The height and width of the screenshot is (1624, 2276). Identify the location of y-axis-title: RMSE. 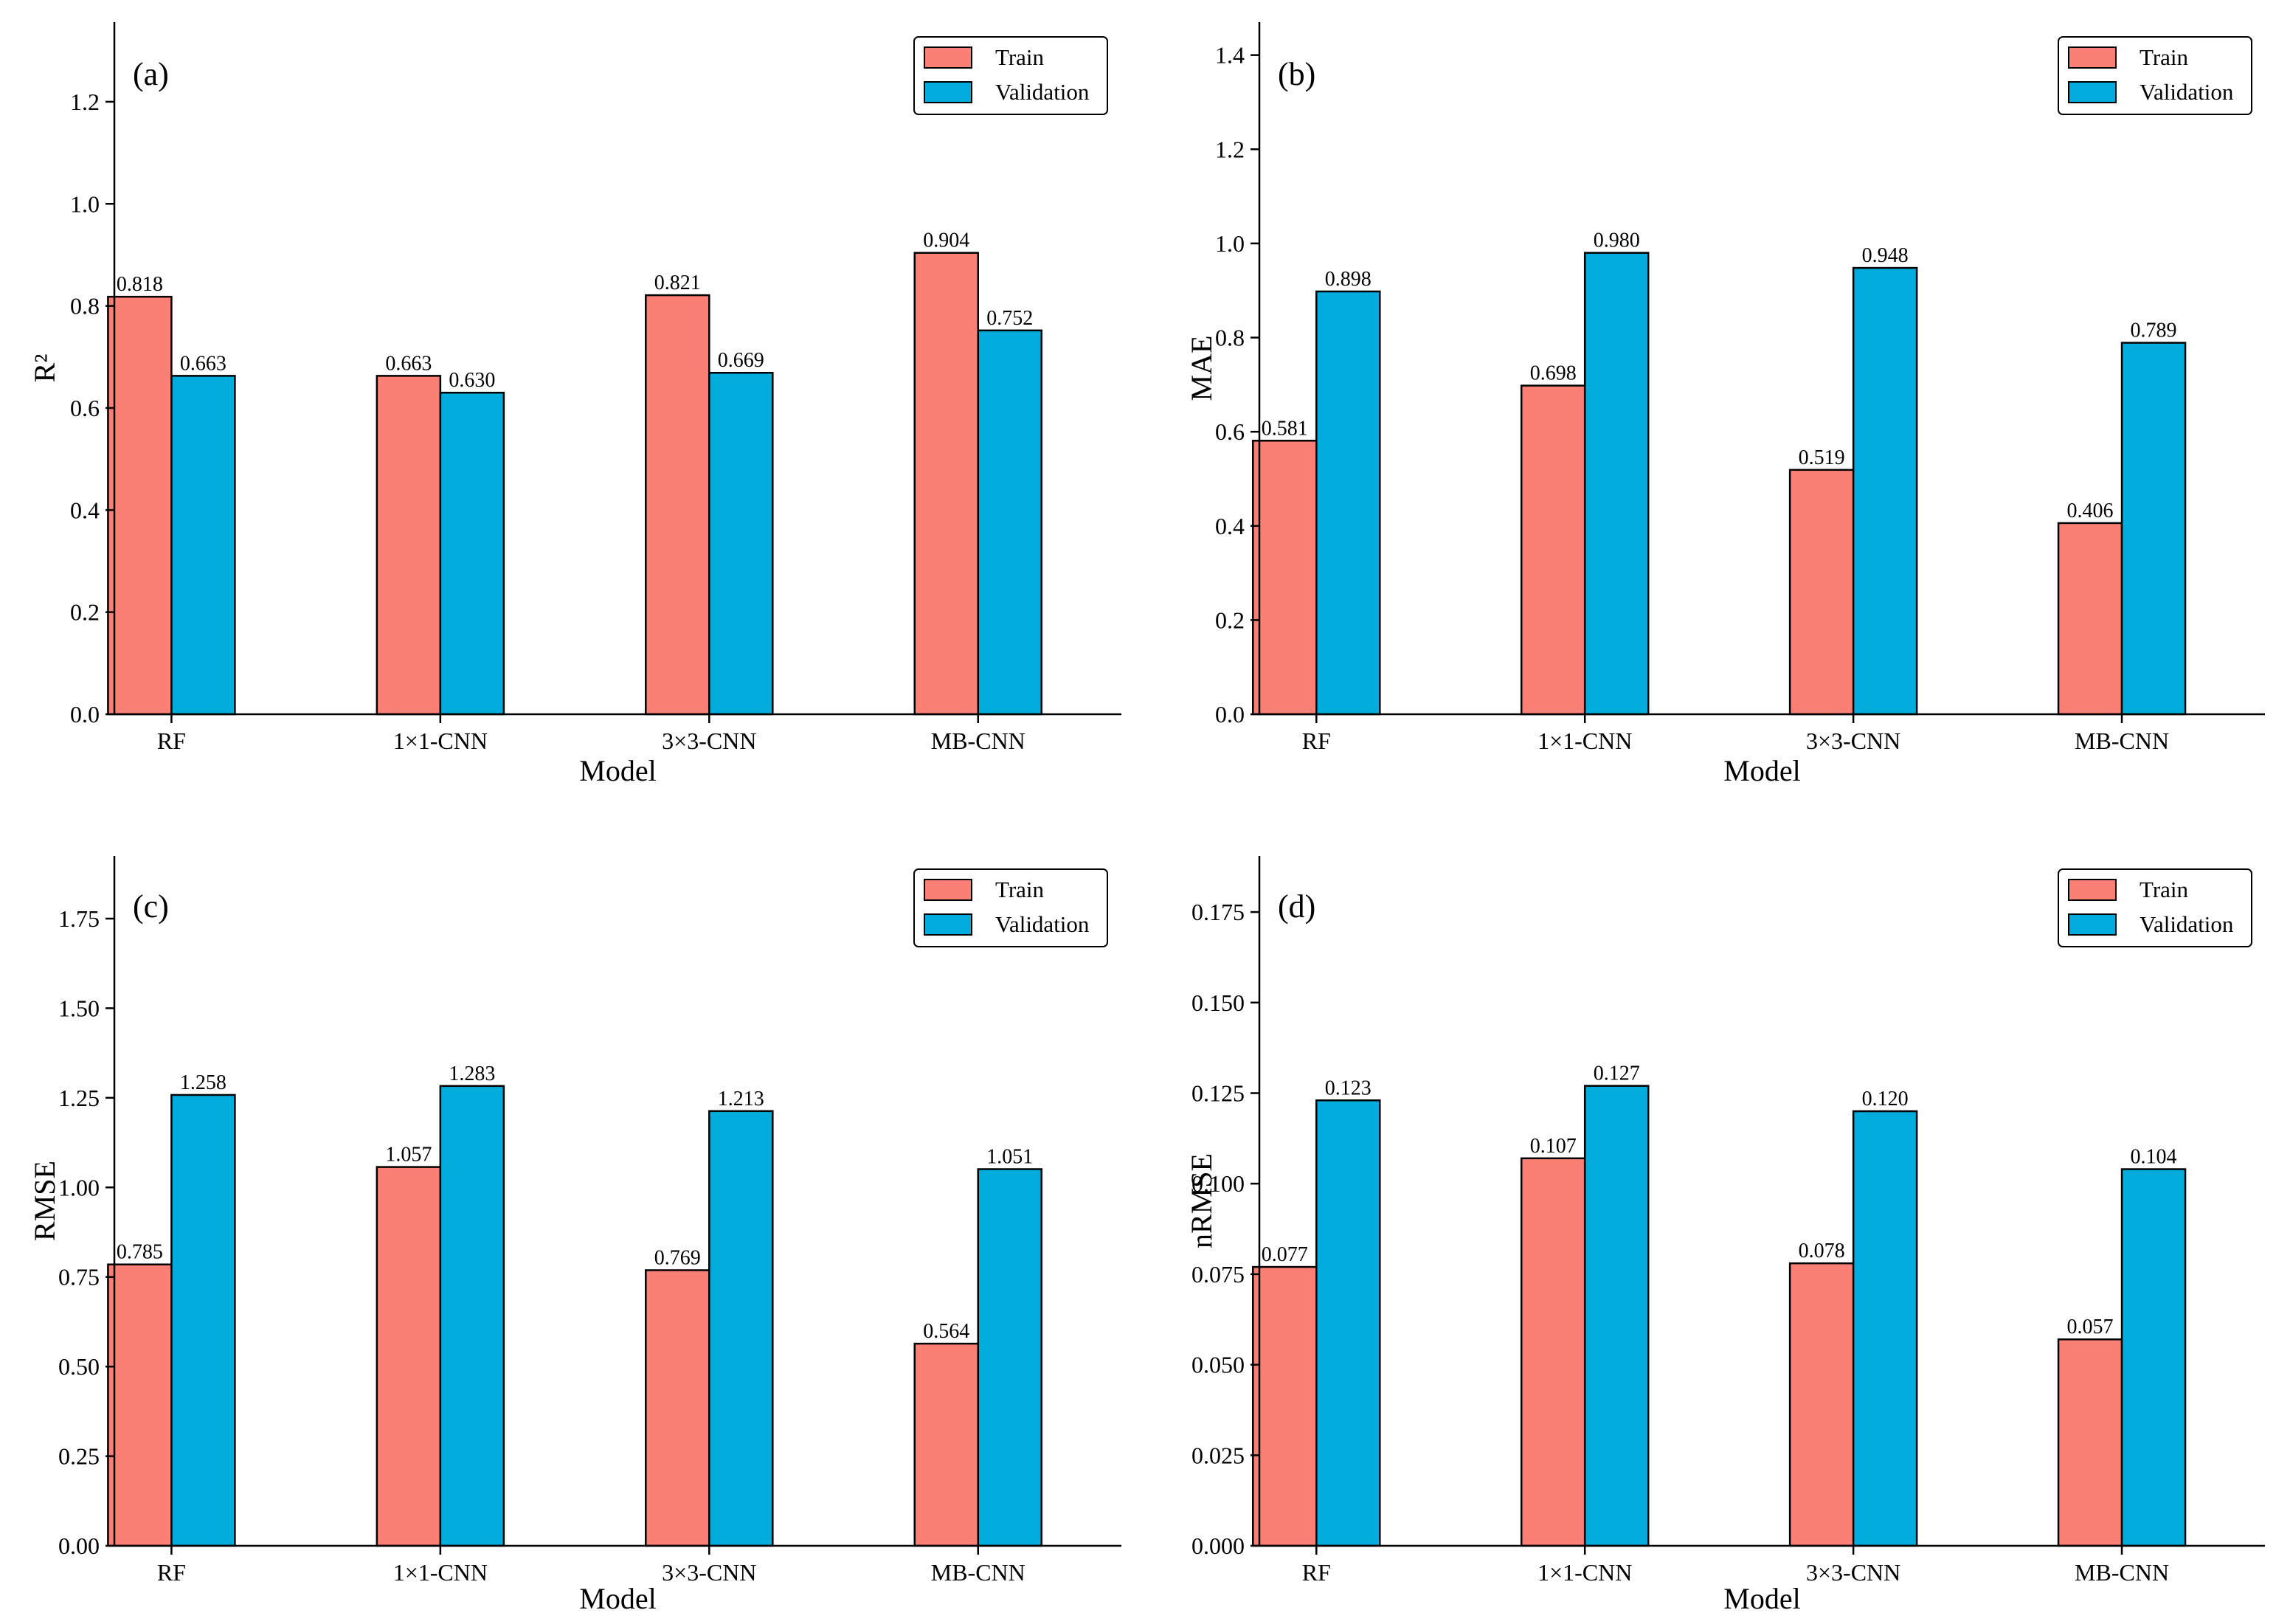
(44, 1201).